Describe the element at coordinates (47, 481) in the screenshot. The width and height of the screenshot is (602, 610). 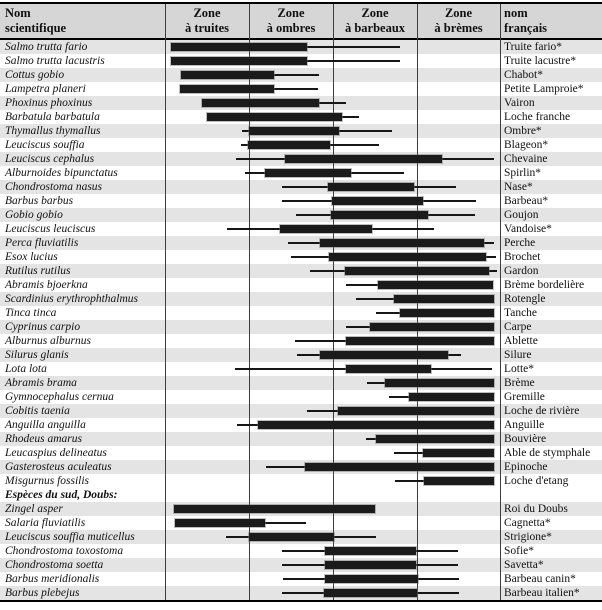
I see `scientific-name: Misgurnus fossilis` at that location.